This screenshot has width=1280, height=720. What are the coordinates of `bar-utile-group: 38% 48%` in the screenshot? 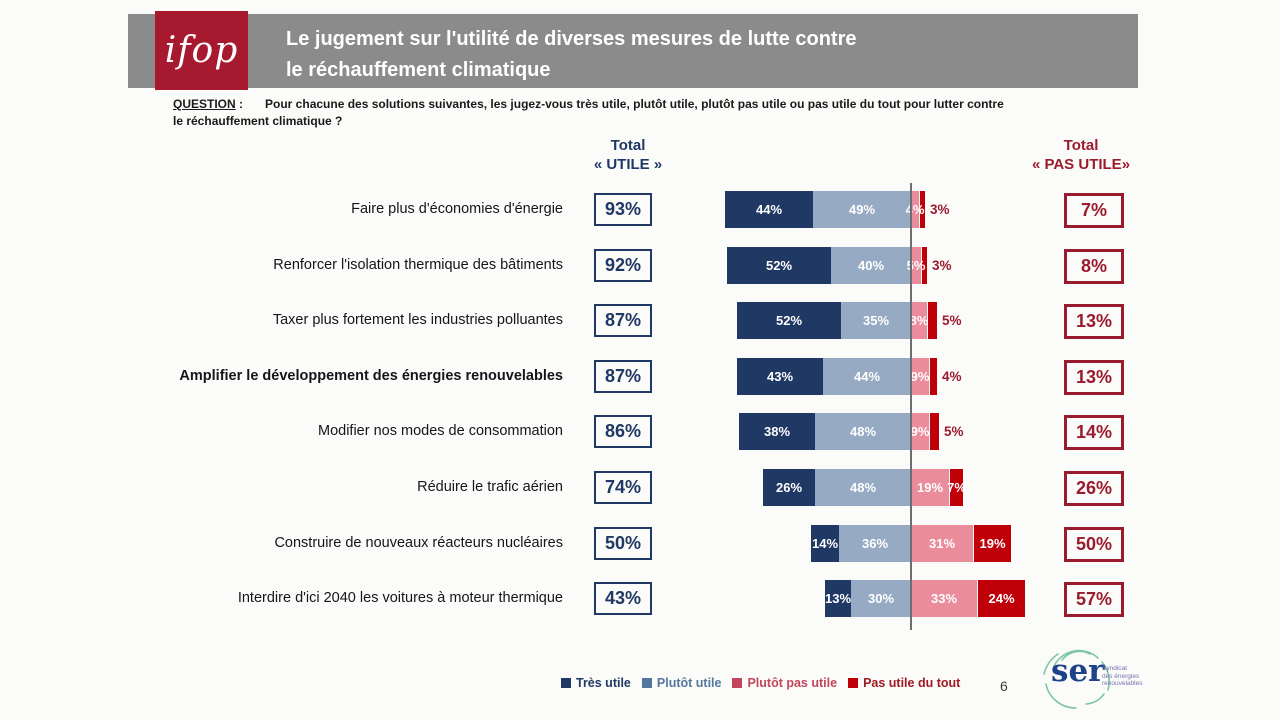 It's located at (825, 432).